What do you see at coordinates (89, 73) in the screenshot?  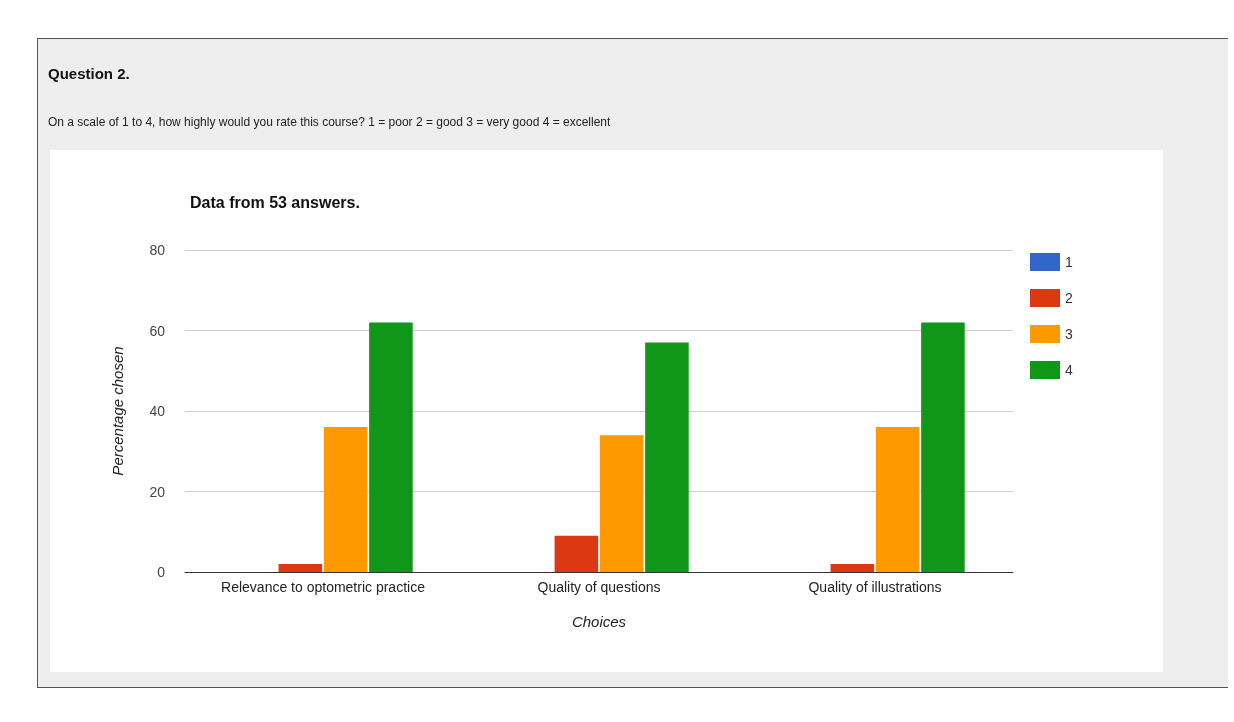 I see `chart-title: Question 2.` at bounding box center [89, 73].